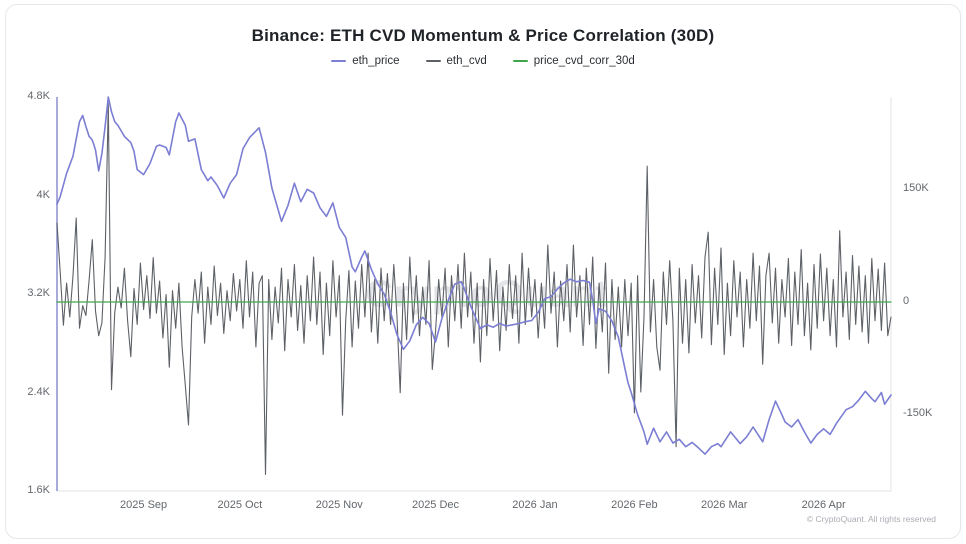 The height and width of the screenshot is (544, 966). I want to click on x-axis-tick: 2026 Feb, so click(634, 505).